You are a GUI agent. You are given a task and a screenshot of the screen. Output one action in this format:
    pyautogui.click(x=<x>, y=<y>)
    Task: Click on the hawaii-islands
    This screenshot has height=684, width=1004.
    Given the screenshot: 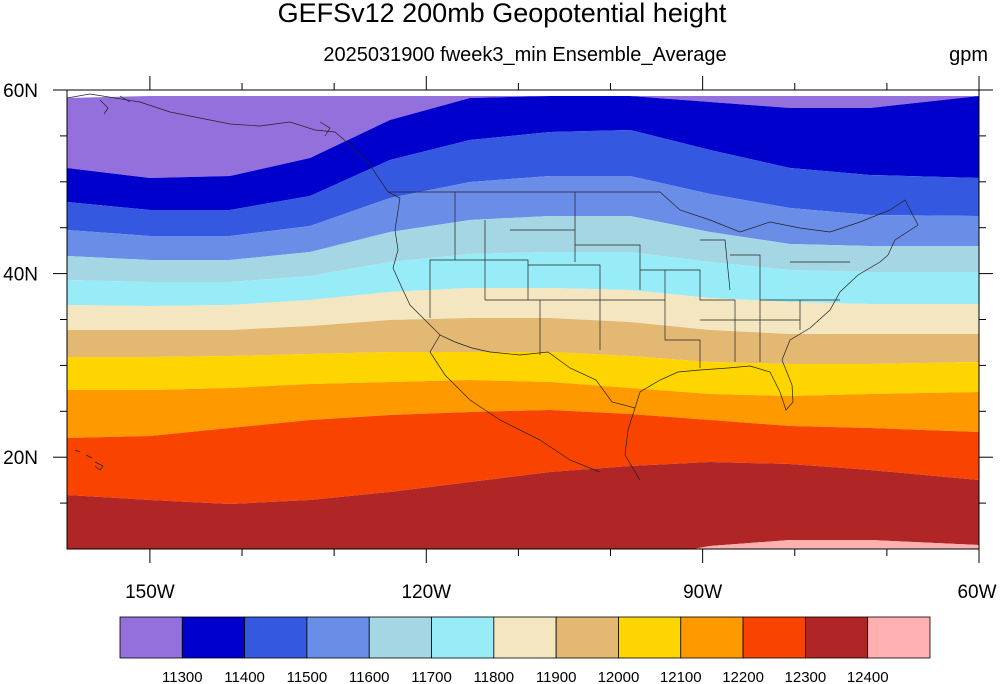 What is the action you would take?
    pyautogui.click(x=89, y=460)
    